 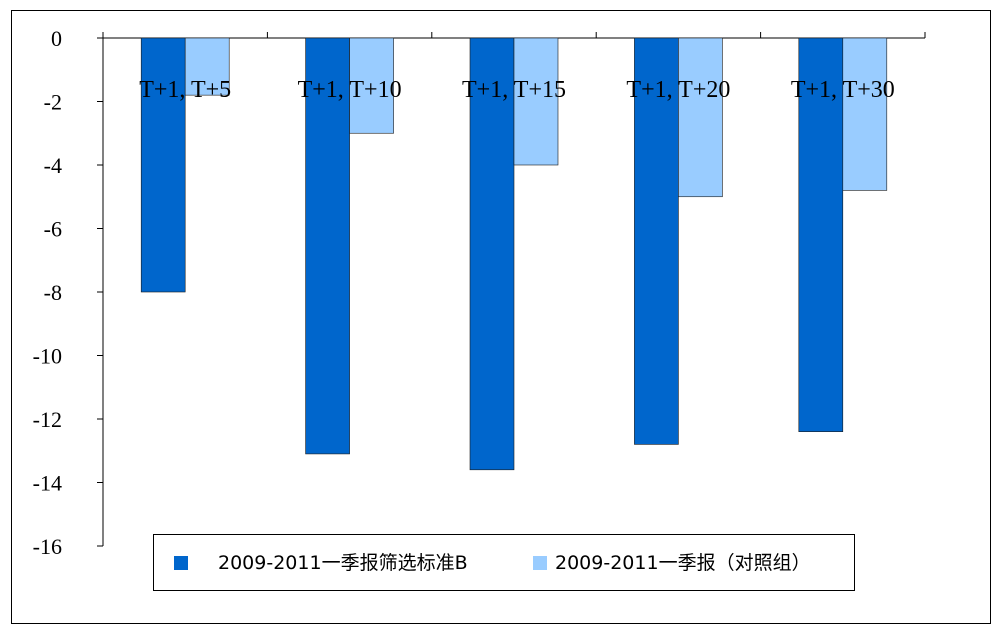 What do you see at coordinates (343, 563) in the screenshot?
I see `legend-label-series-1: 2009-2011一季报筛选标准B` at bounding box center [343, 563].